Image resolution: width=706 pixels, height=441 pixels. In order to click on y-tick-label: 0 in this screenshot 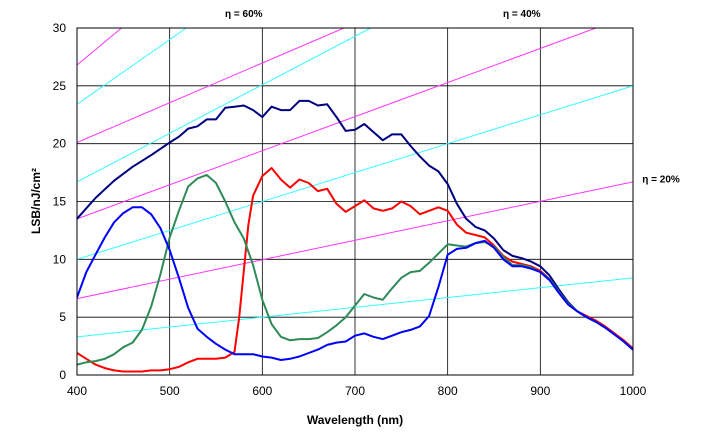, I will do `click(62, 375)`.